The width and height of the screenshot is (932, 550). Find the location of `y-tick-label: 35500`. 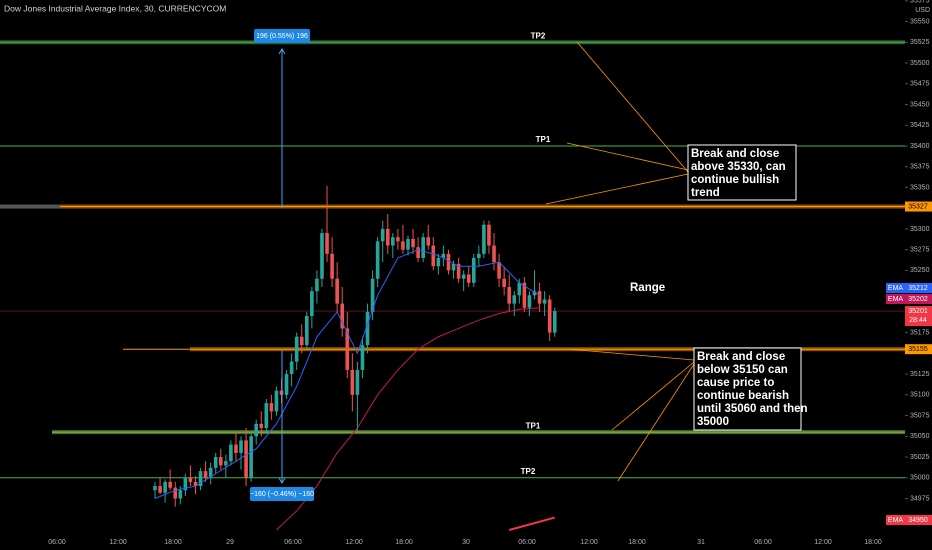

y-tick-label: 35500 is located at coordinates (920, 63).